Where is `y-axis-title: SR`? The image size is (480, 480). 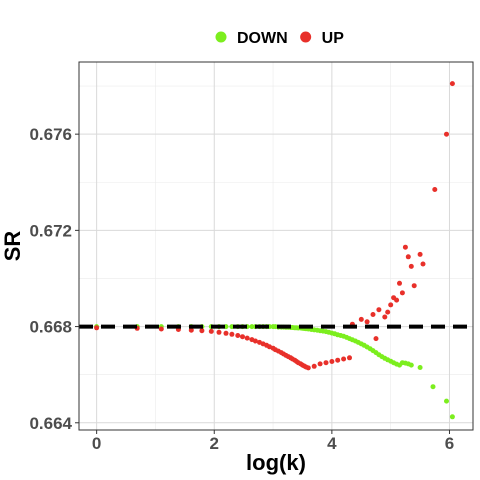
y-axis-title: SR is located at coordinates (12, 246).